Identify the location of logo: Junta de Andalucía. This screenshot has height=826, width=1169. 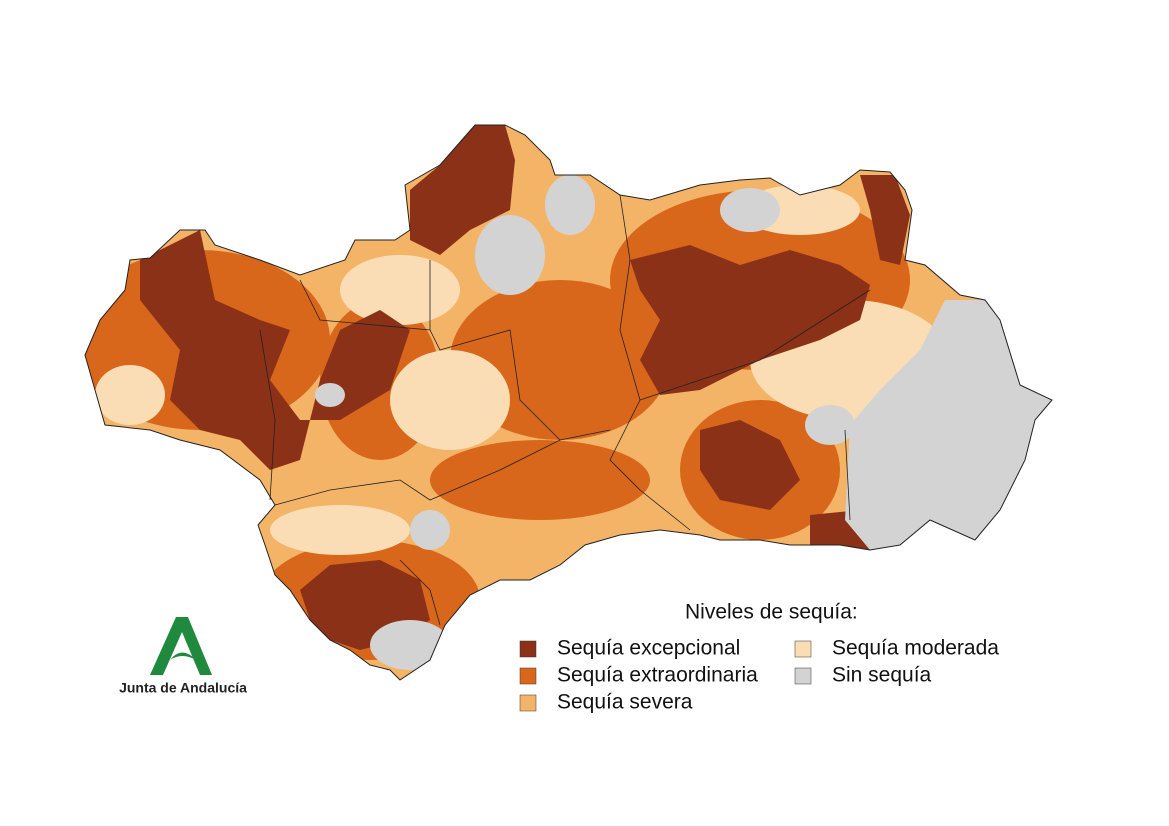
(183, 656).